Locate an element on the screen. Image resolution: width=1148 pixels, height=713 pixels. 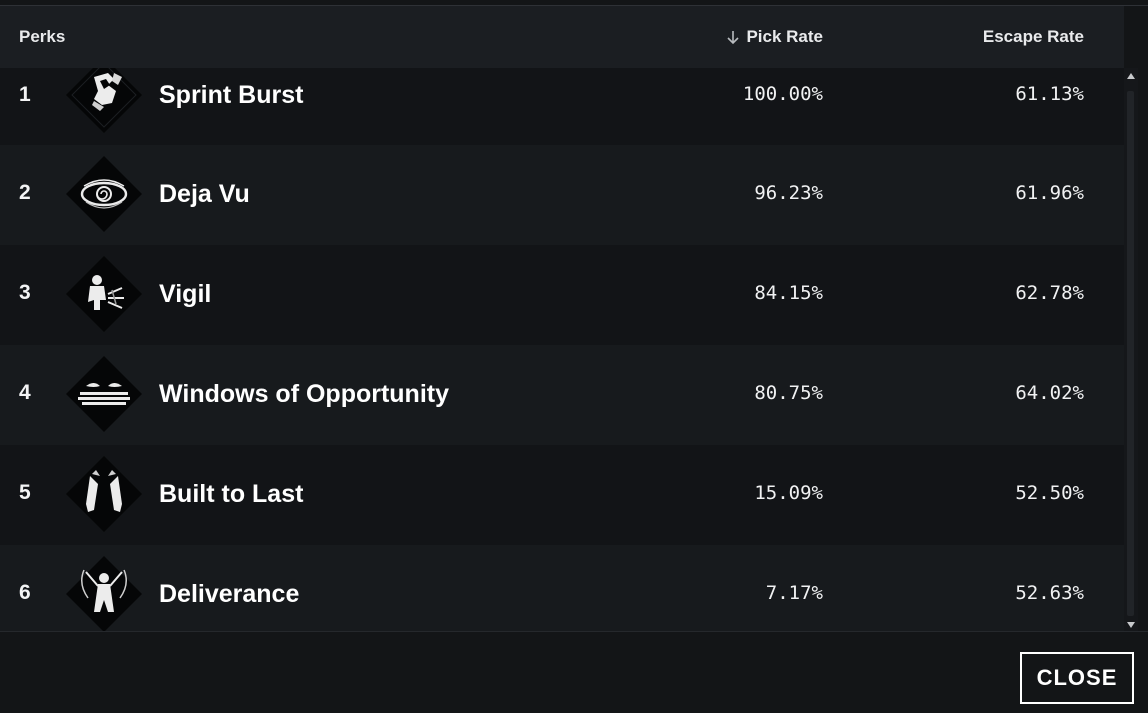
pick-rate: 80.75% is located at coordinates (788, 393).